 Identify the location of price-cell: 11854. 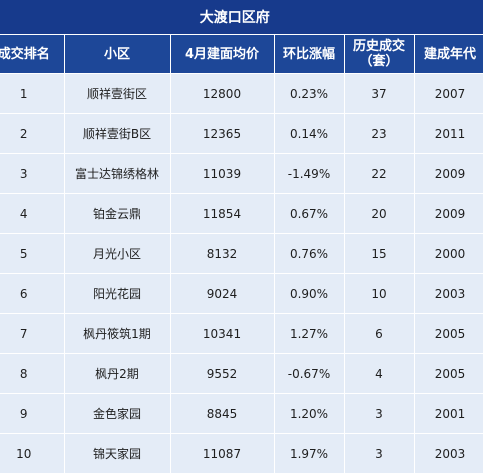
(222, 213).